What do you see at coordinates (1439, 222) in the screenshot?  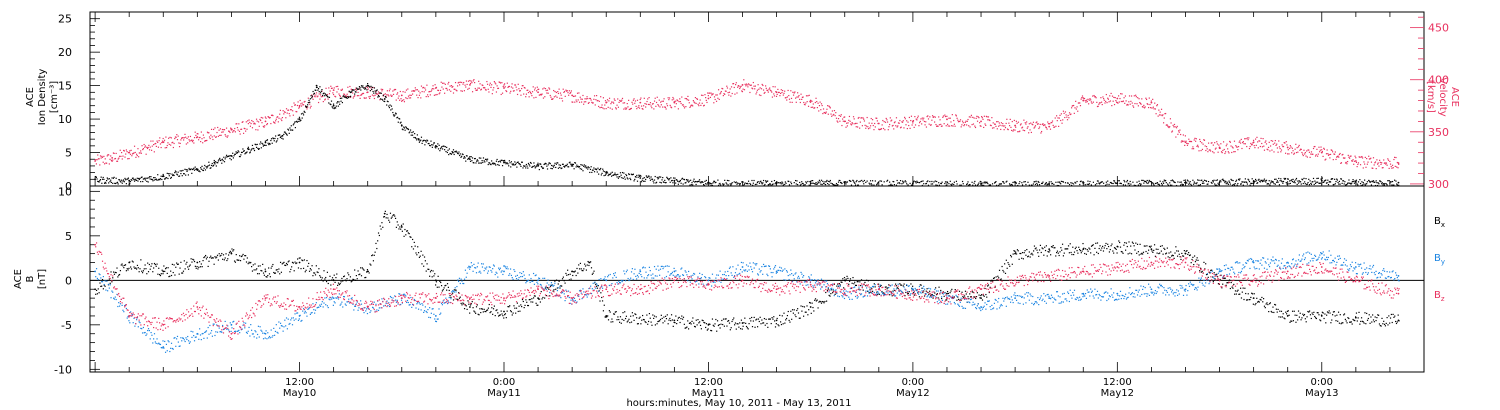 I see `legend-bx: Bx` at bounding box center [1439, 222].